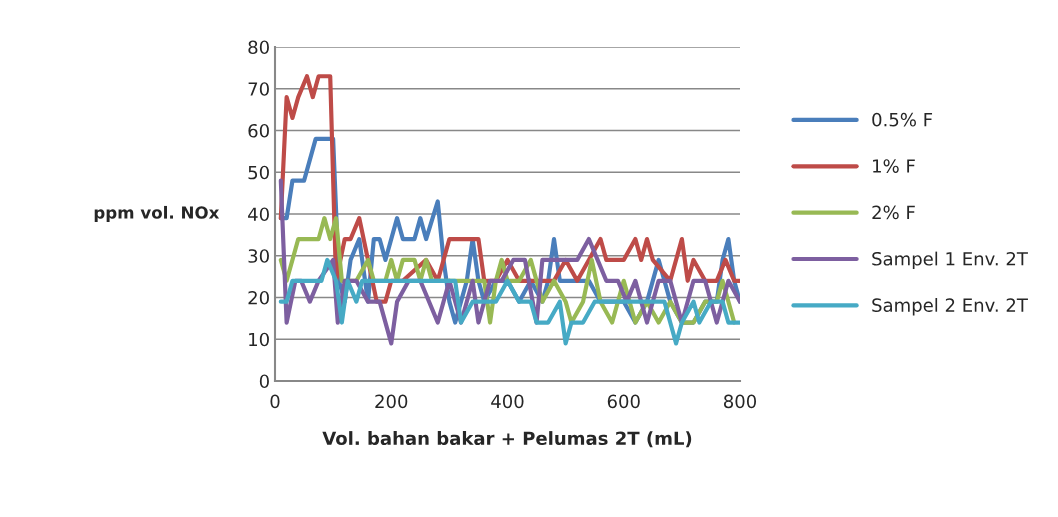 The image size is (1058, 517). Describe the element at coordinates (950, 260) in the screenshot. I see `legend-label: Sampel 1 Env. 2T` at that location.